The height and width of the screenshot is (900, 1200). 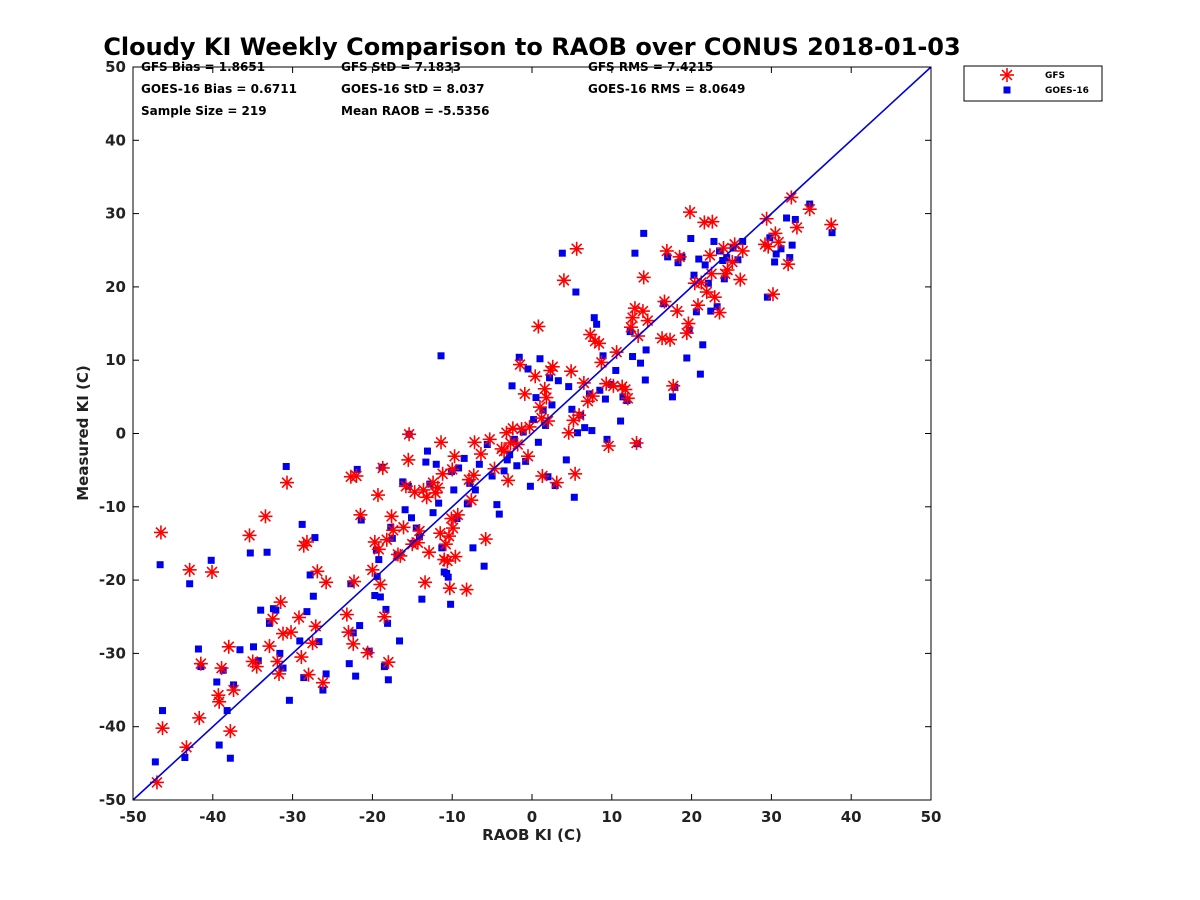 What do you see at coordinates (112, 653) in the screenshot?
I see `y-tick-label: -30` at bounding box center [112, 653].